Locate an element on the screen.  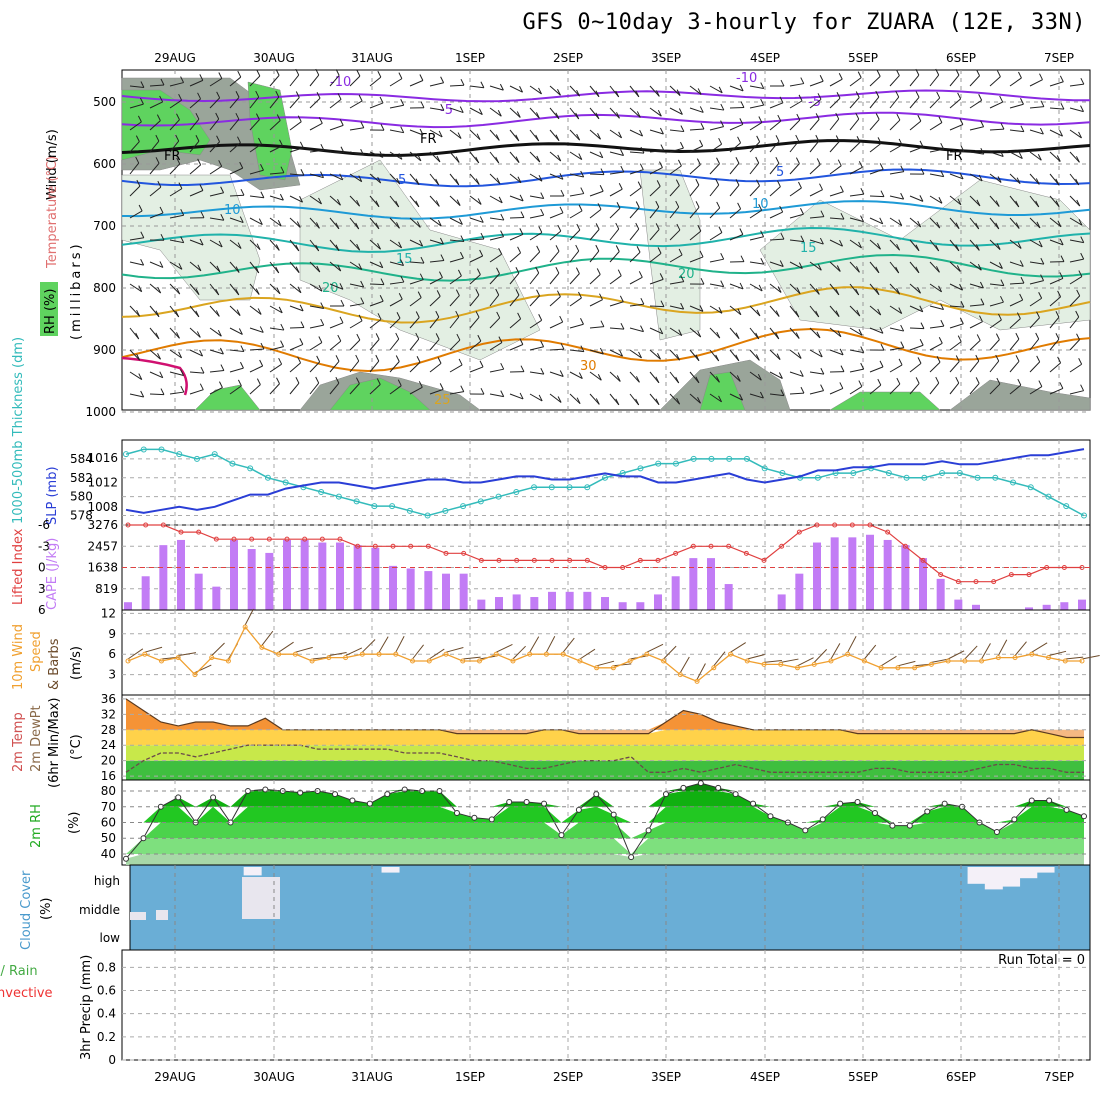
rh-point is located at coordinates (996, 831).